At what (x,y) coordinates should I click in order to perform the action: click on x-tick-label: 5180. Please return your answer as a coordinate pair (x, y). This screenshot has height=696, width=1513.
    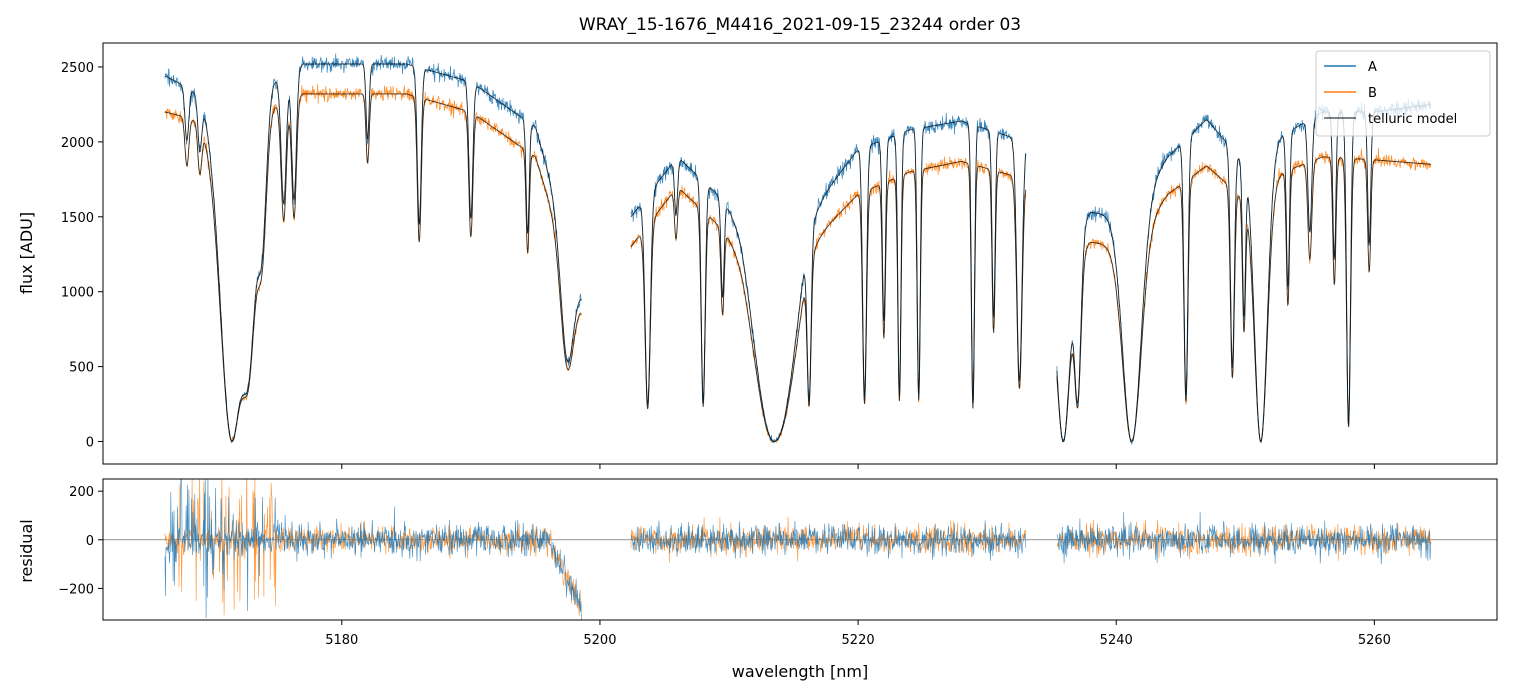
    Looking at the image, I should click on (341, 640).